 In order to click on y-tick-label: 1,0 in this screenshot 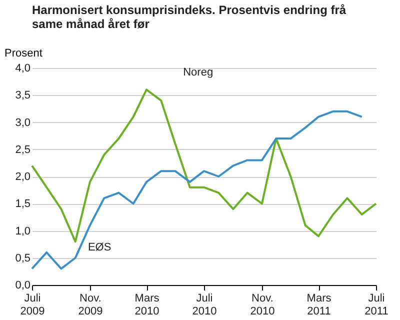, I will do `click(22, 231)`.